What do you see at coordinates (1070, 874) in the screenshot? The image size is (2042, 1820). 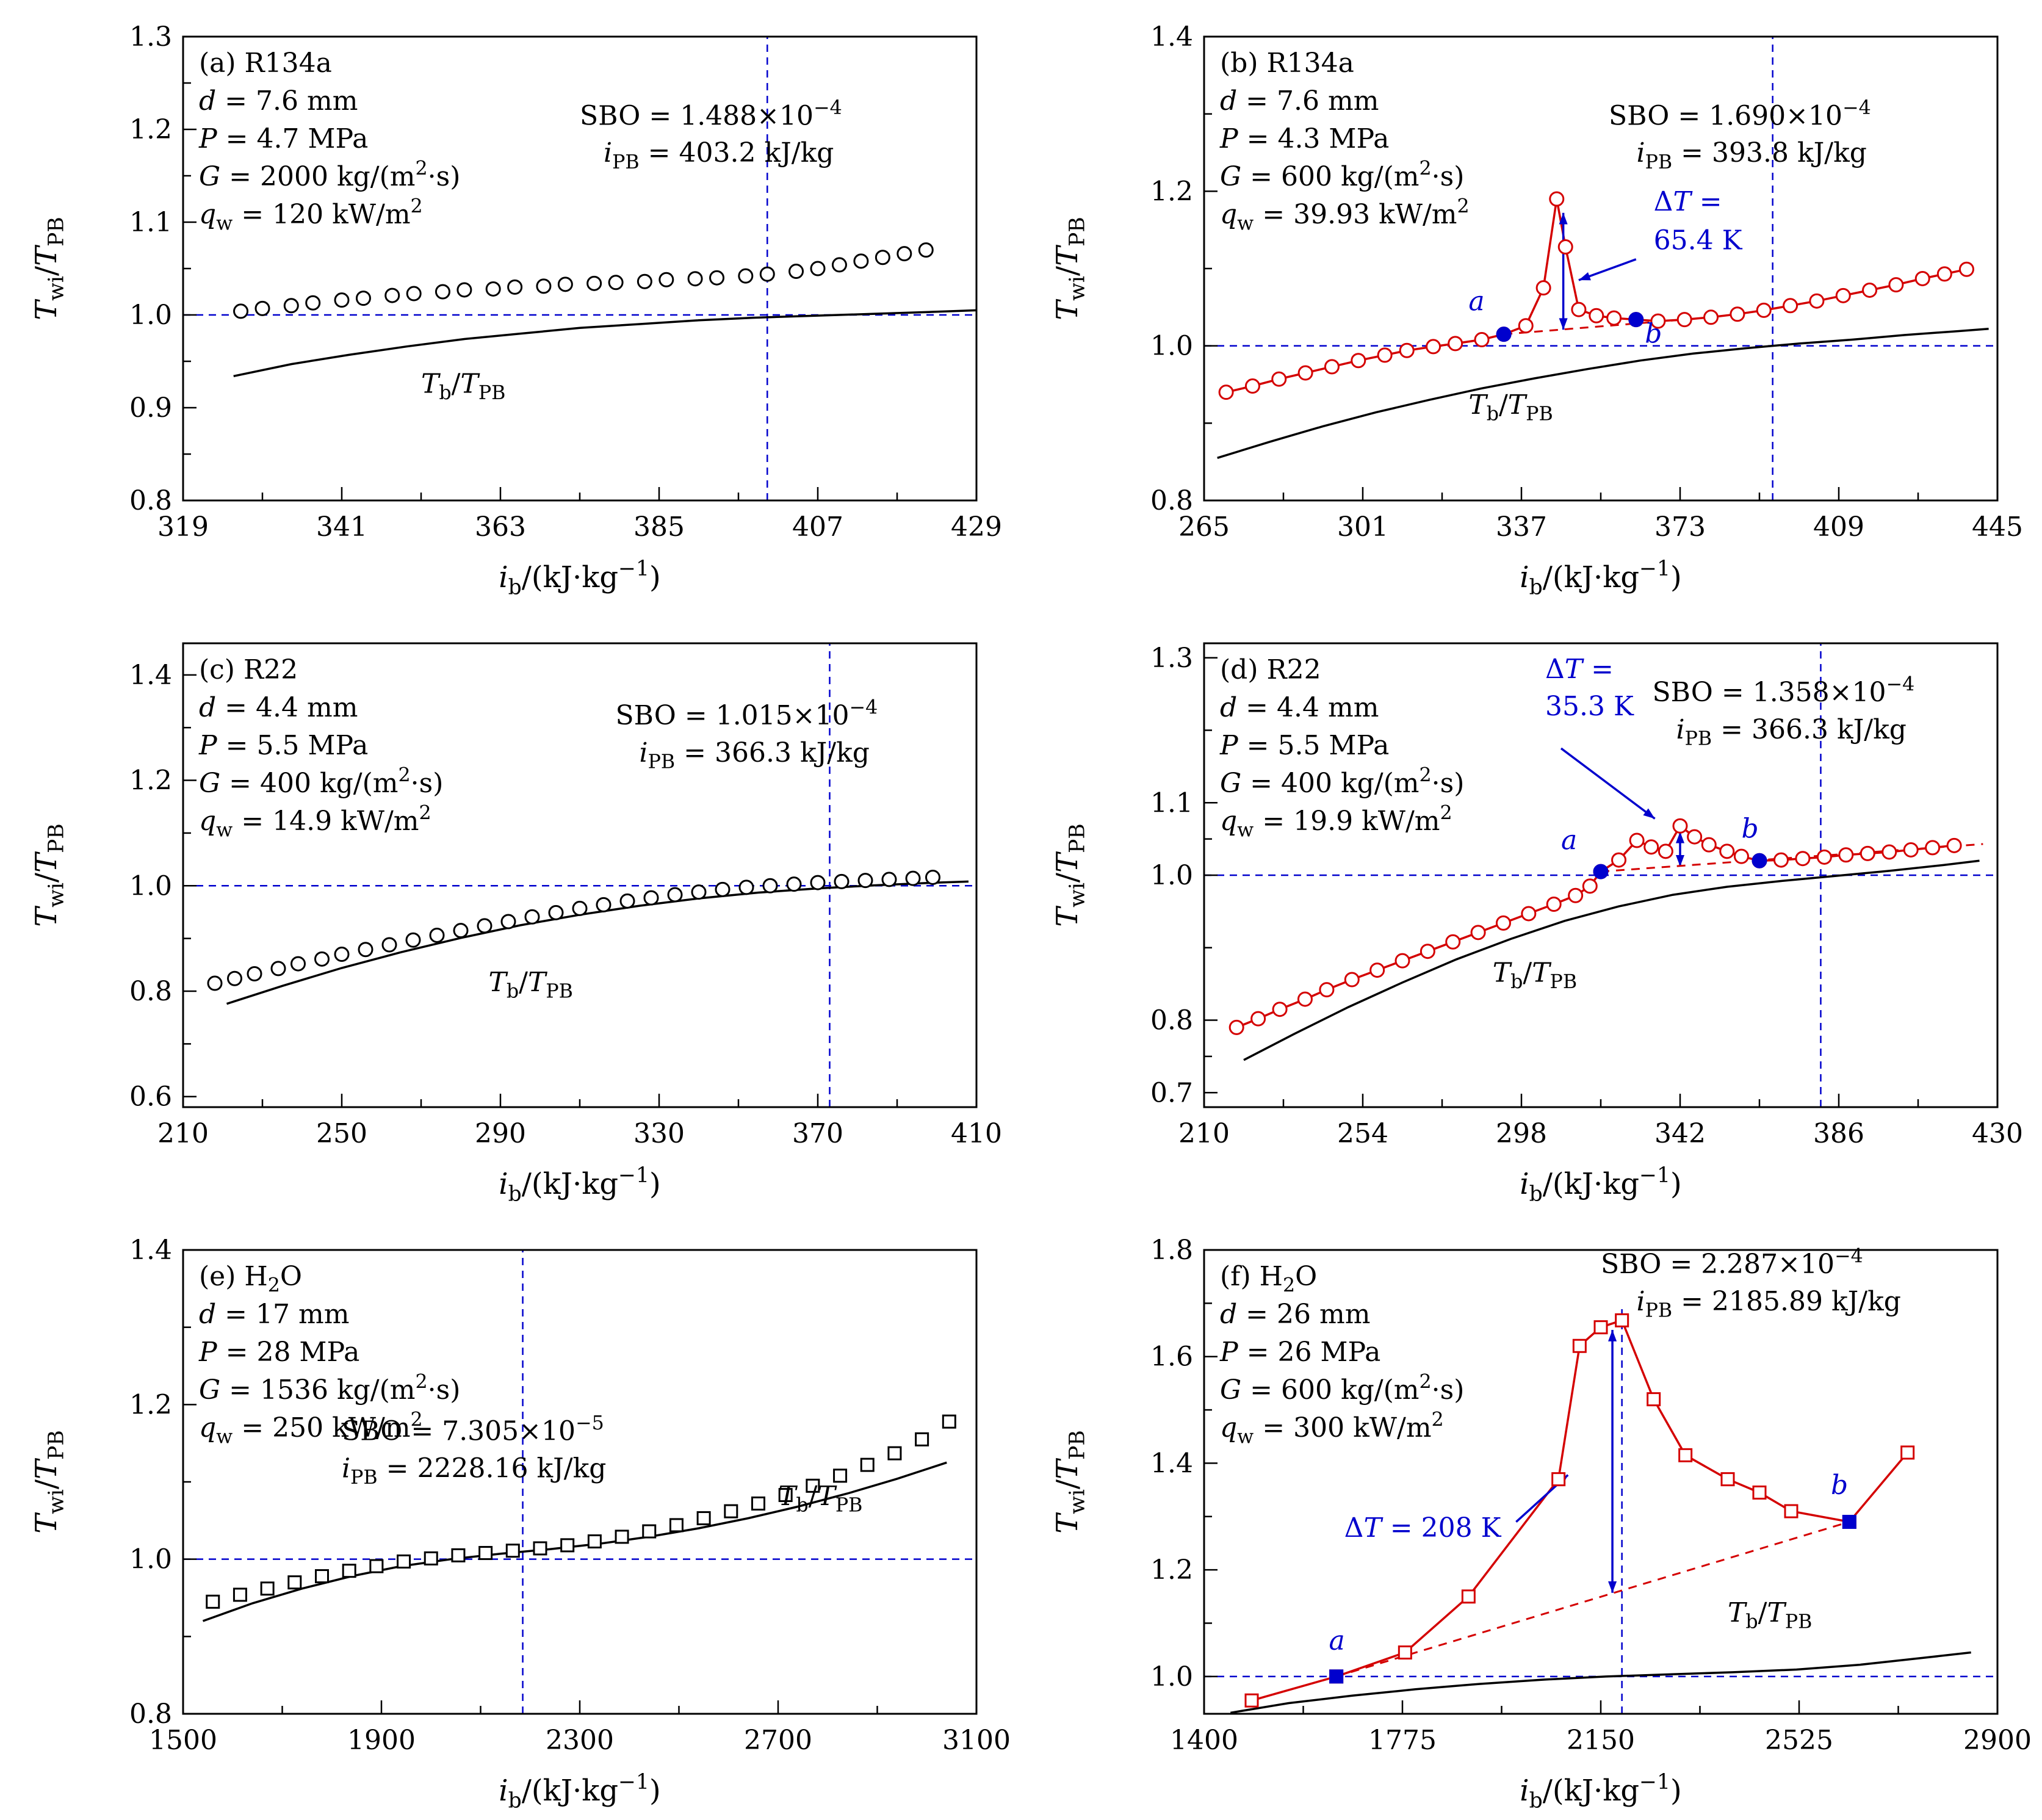 I see `y-axis-label: Twi/TPB` at bounding box center [1070, 874].